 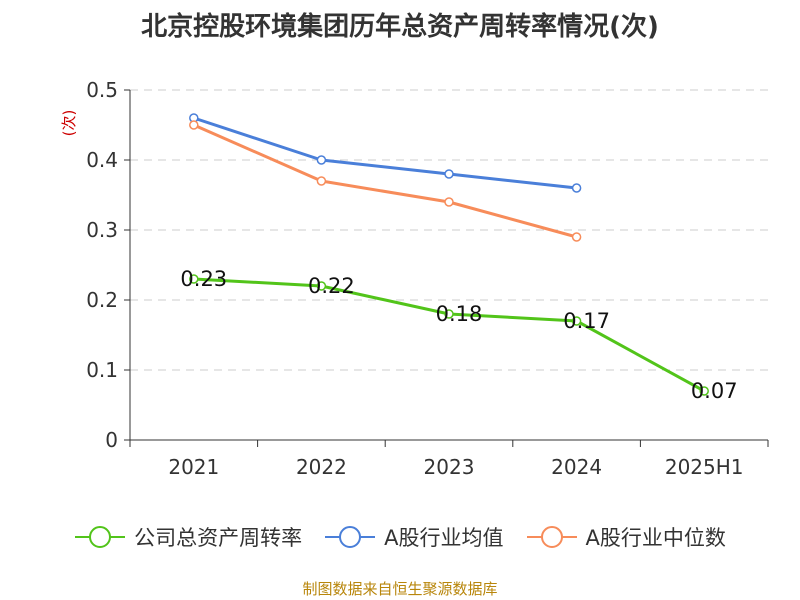 I want to click on x-tick-label: 2022, so click(x=321, y=467).